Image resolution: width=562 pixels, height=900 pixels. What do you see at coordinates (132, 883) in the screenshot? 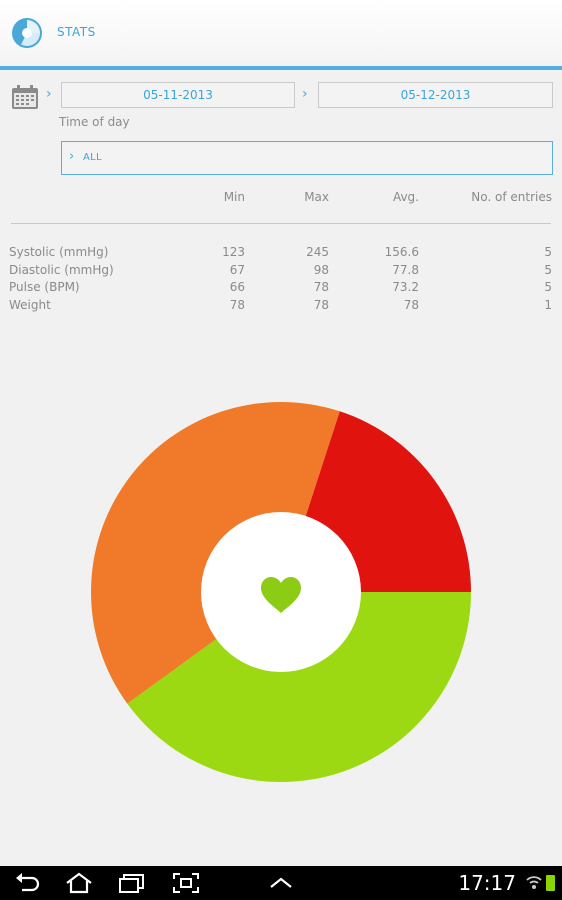
I see `recent-apps-icon` at bounding box center [132, 883].